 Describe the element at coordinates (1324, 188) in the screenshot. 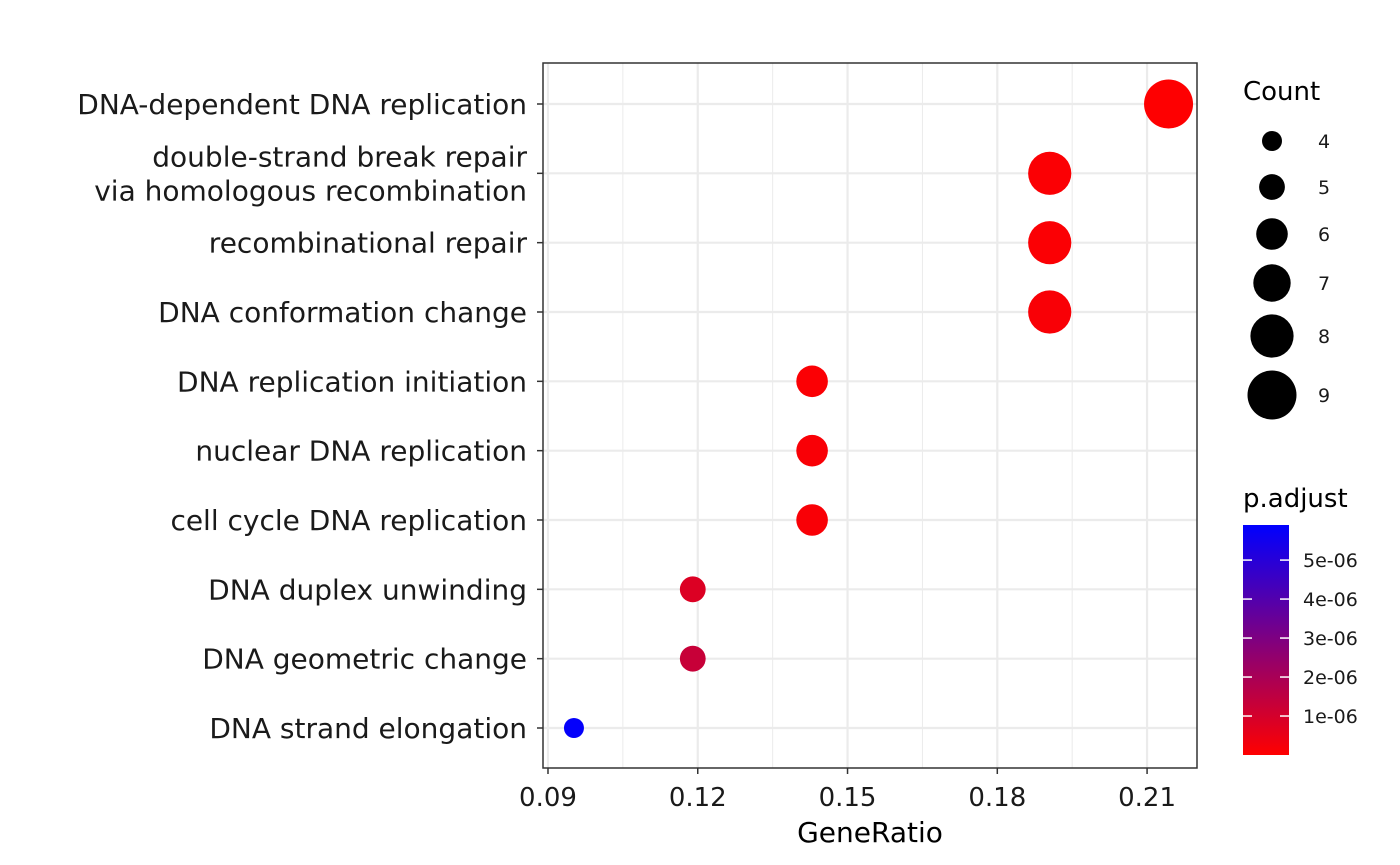

I see `count-legend-label: 5` at that location.